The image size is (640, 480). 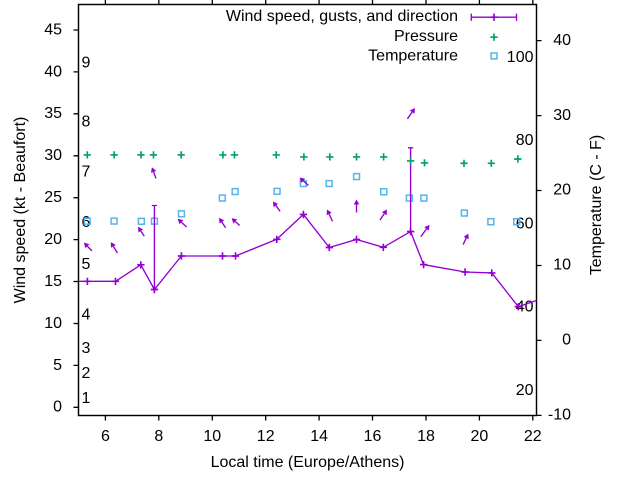 What do you see at coordinates (86, 172) in the screenshot?
I see `svg-text: 7` at bounding box center [86, 172].